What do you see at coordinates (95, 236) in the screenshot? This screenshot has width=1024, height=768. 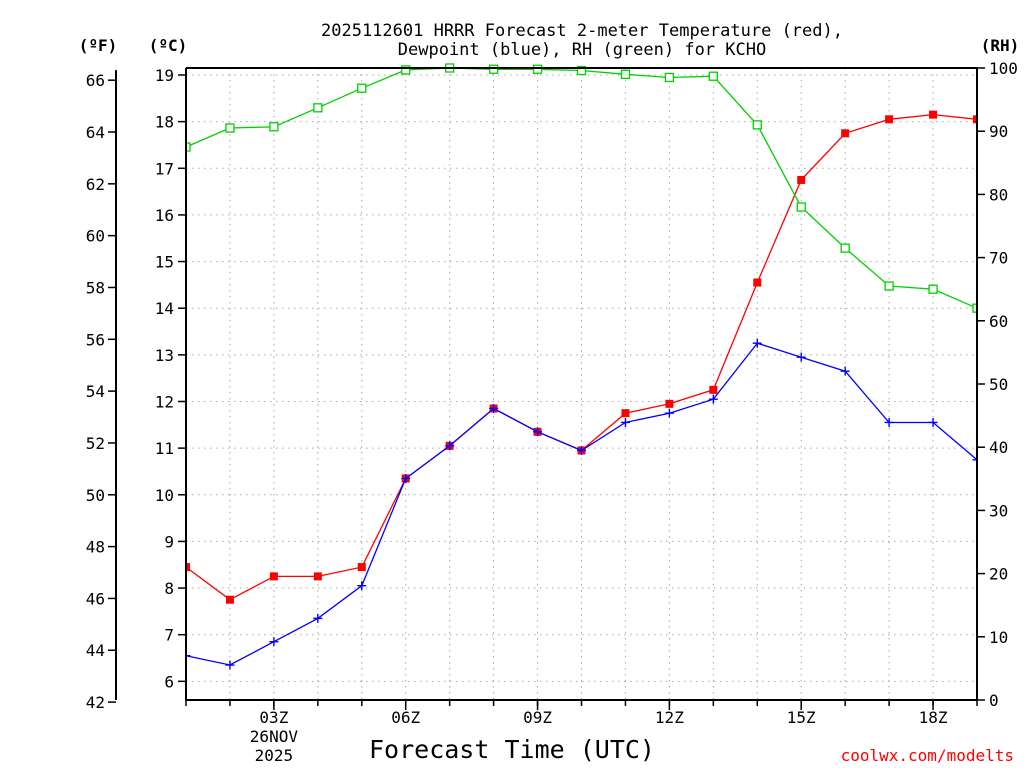 I see `fahrenheit-tick-label: 60` at bounding box center [95, 236].